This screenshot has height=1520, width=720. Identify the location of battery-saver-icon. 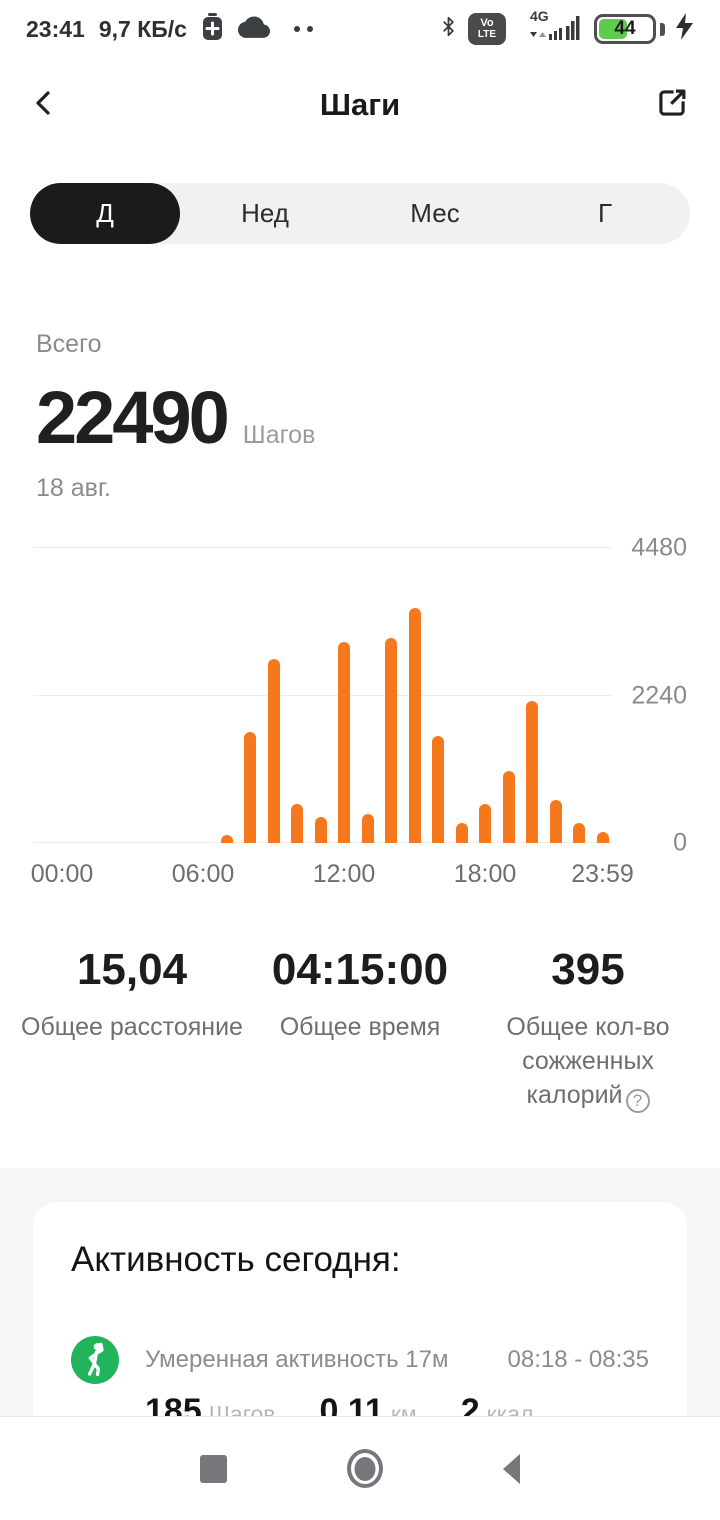
(212, 29).